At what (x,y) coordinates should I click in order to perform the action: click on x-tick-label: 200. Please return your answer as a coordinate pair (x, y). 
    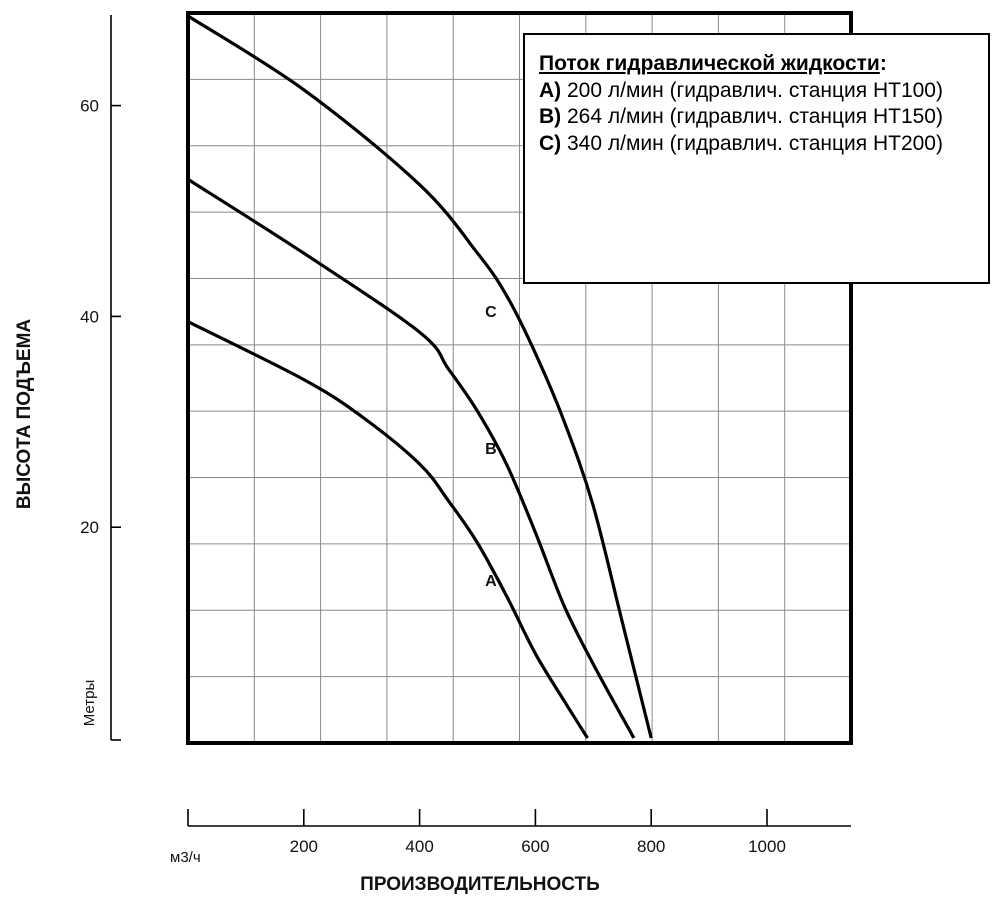
    Looking at the image, I should click on (304, 846).